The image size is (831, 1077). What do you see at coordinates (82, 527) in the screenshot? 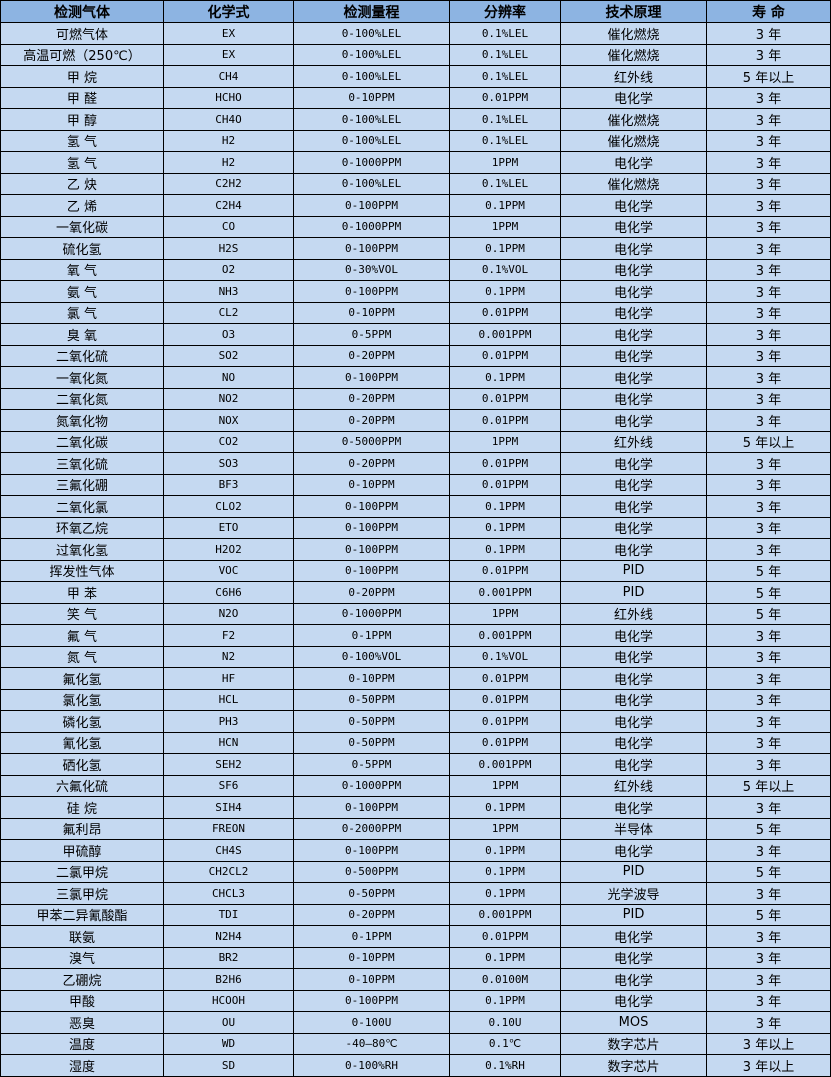
I see `cell-col-gas: 环氧乙烷` at bounding box center [82, 527].